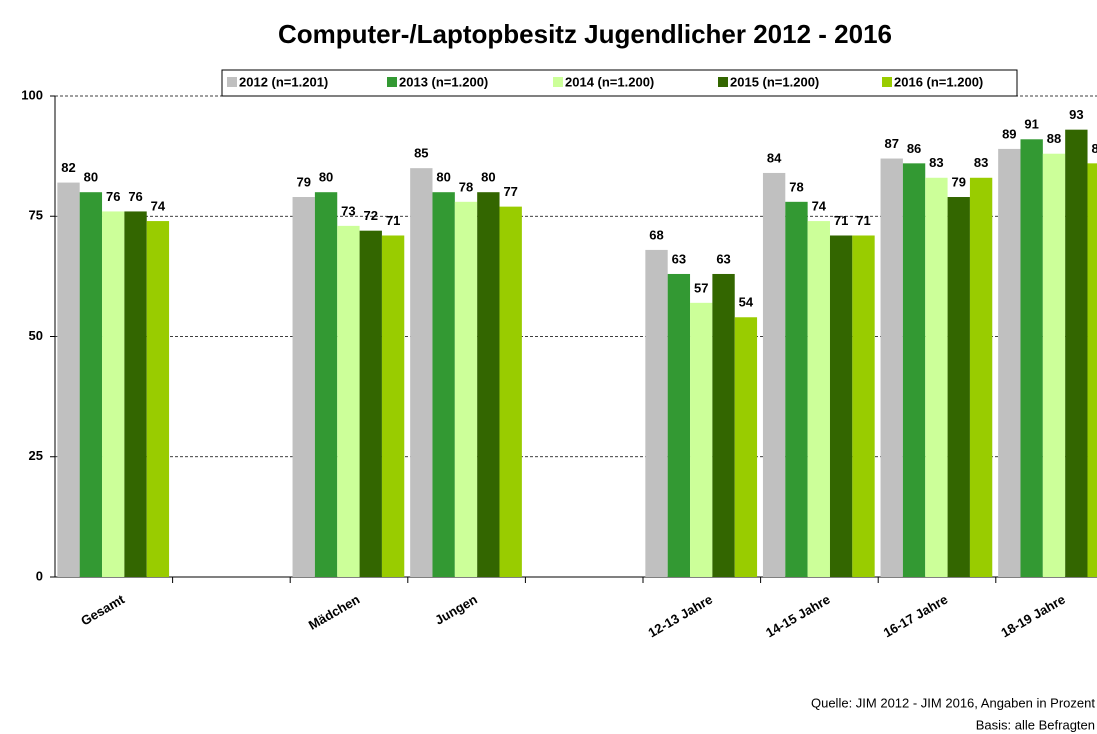 The image size is (1097, 734). What do you see at coordinates (938, 81) in the screenshot?
I see `legend-label: 2016 (n=1.200)` at bounding box center [938, 81].